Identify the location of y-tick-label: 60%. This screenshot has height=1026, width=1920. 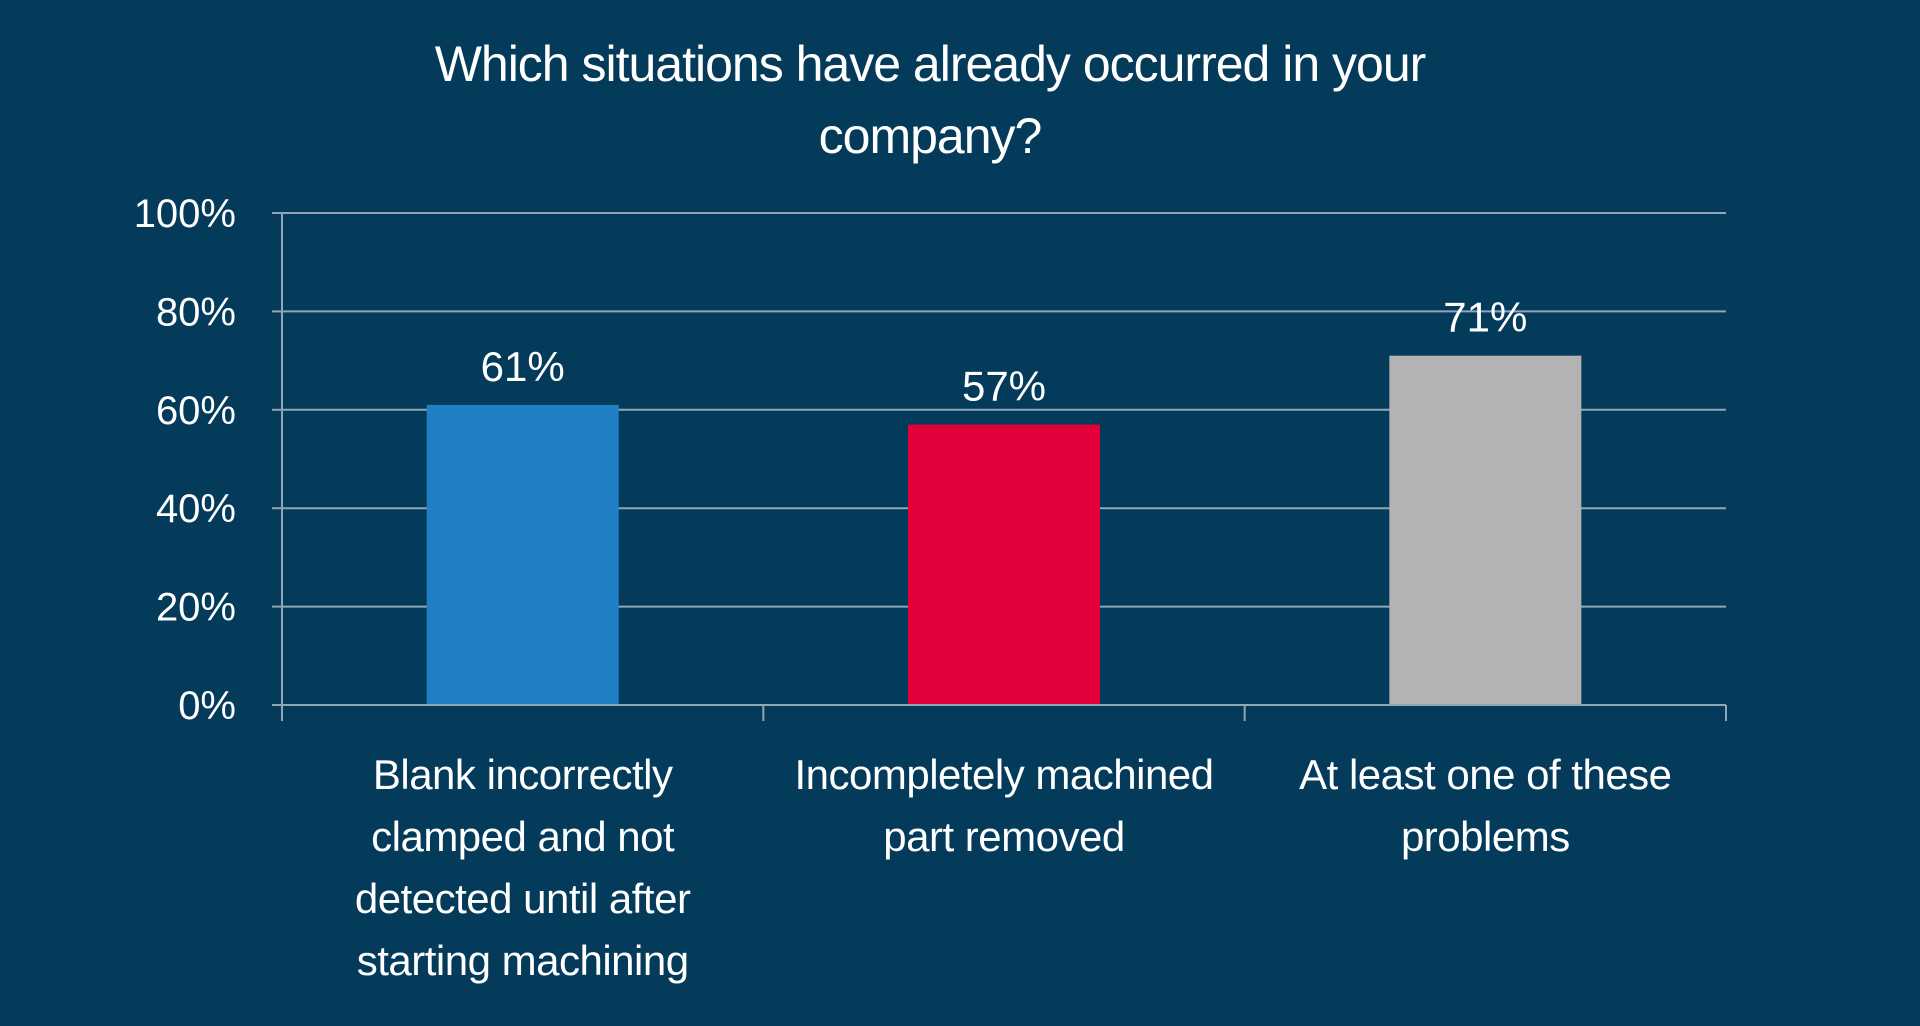
(196, 411).